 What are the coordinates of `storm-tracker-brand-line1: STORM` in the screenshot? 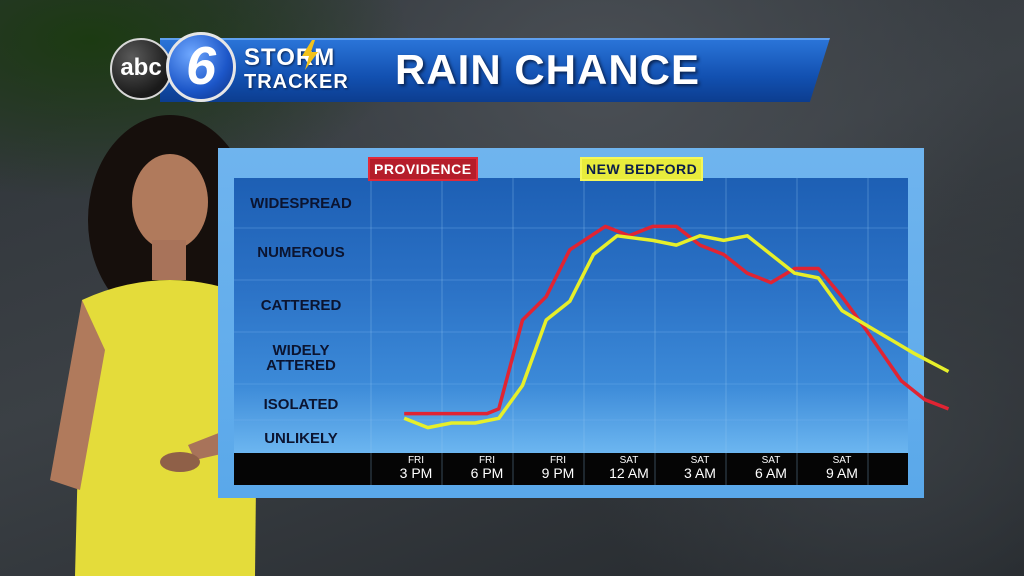 It's located at (290, 57).